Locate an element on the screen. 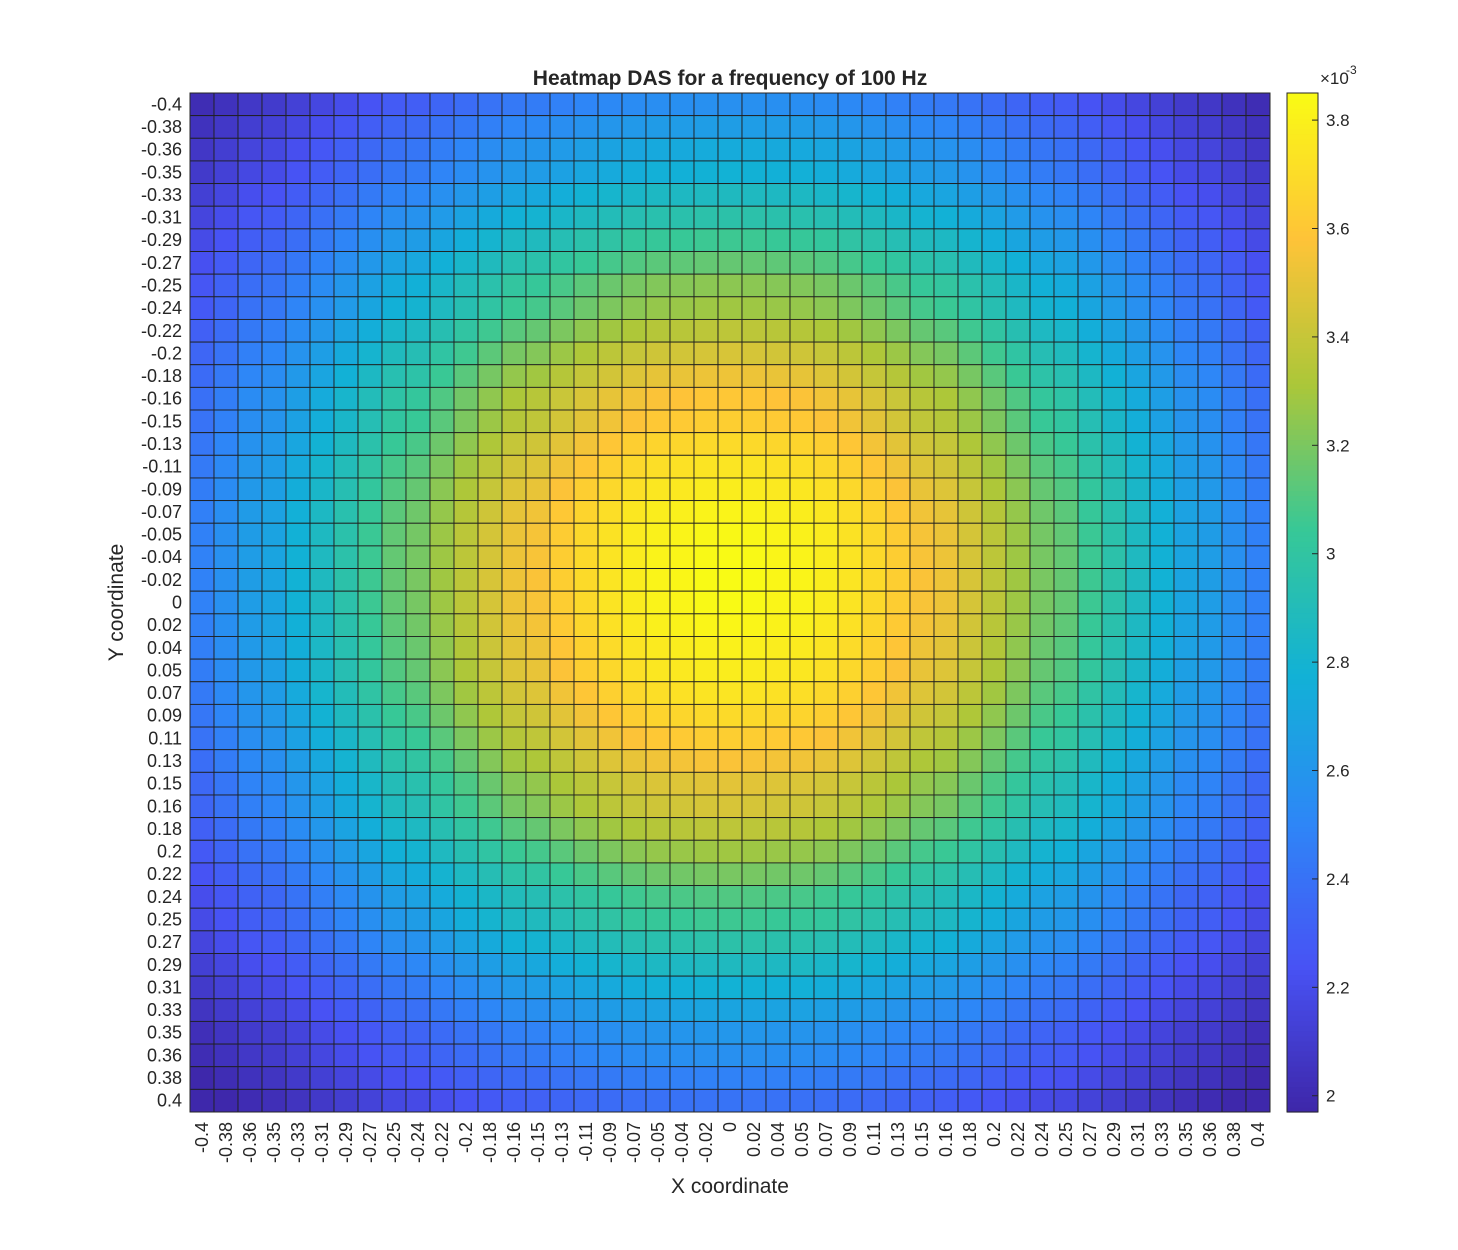 Image resolution: width=1458 pixels, height=1250 pixels. colorbar-tick-label: 3.2 is located at coordinates (1338, 445).